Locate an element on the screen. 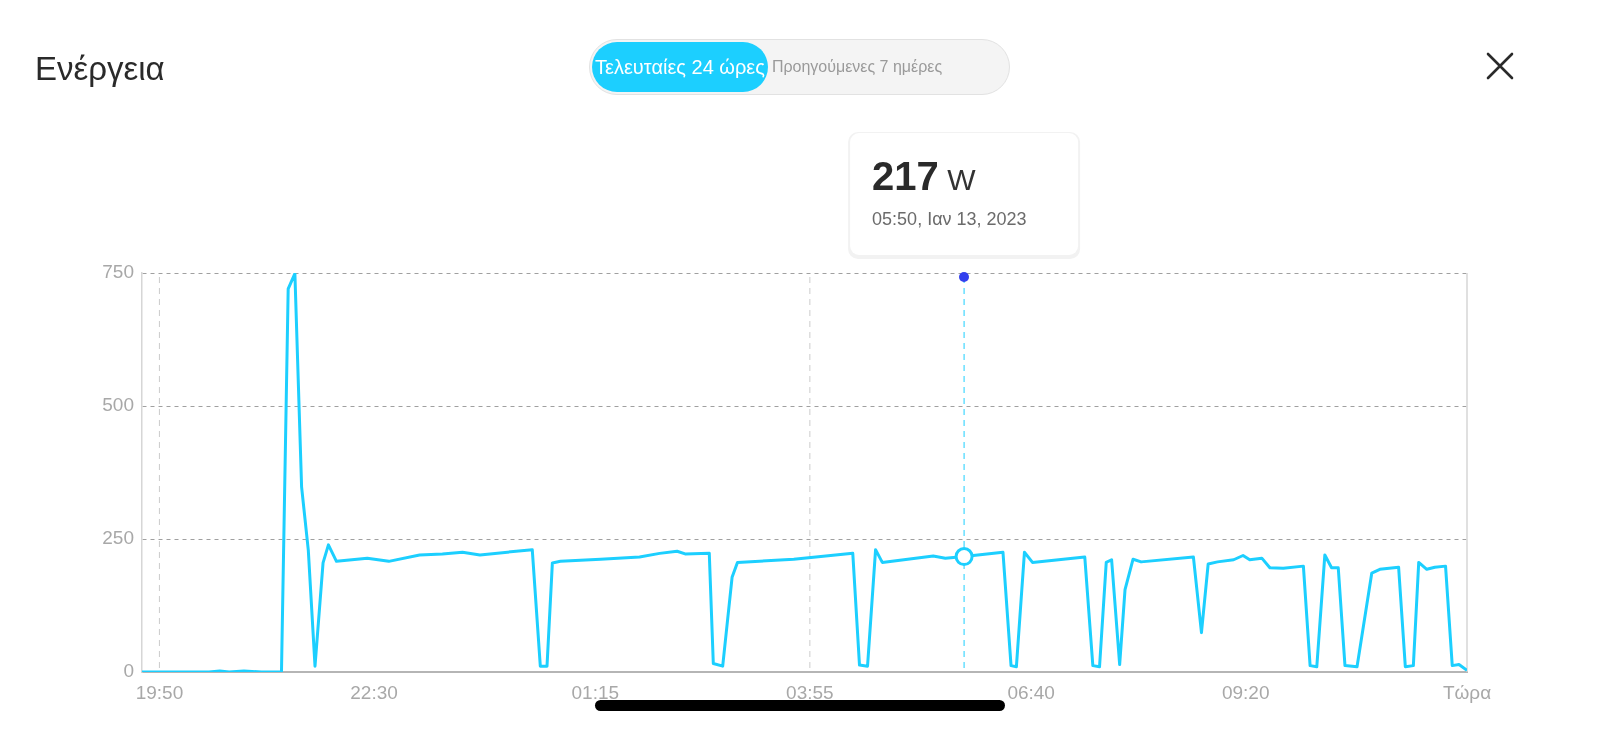  x-tick-label: 01:15 is located at coordinates (595, 692).